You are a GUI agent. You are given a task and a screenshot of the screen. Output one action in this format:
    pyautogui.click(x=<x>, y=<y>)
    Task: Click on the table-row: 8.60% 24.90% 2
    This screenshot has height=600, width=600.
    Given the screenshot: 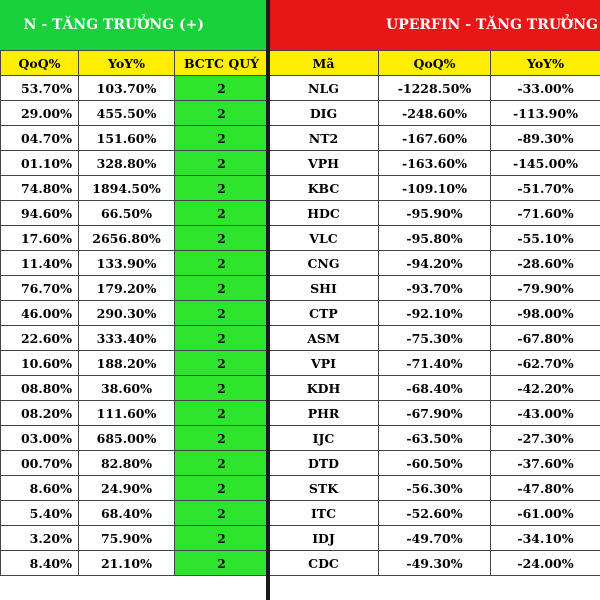 What is the action you would take?
    pyautogui.click(x=134, y=488)
    